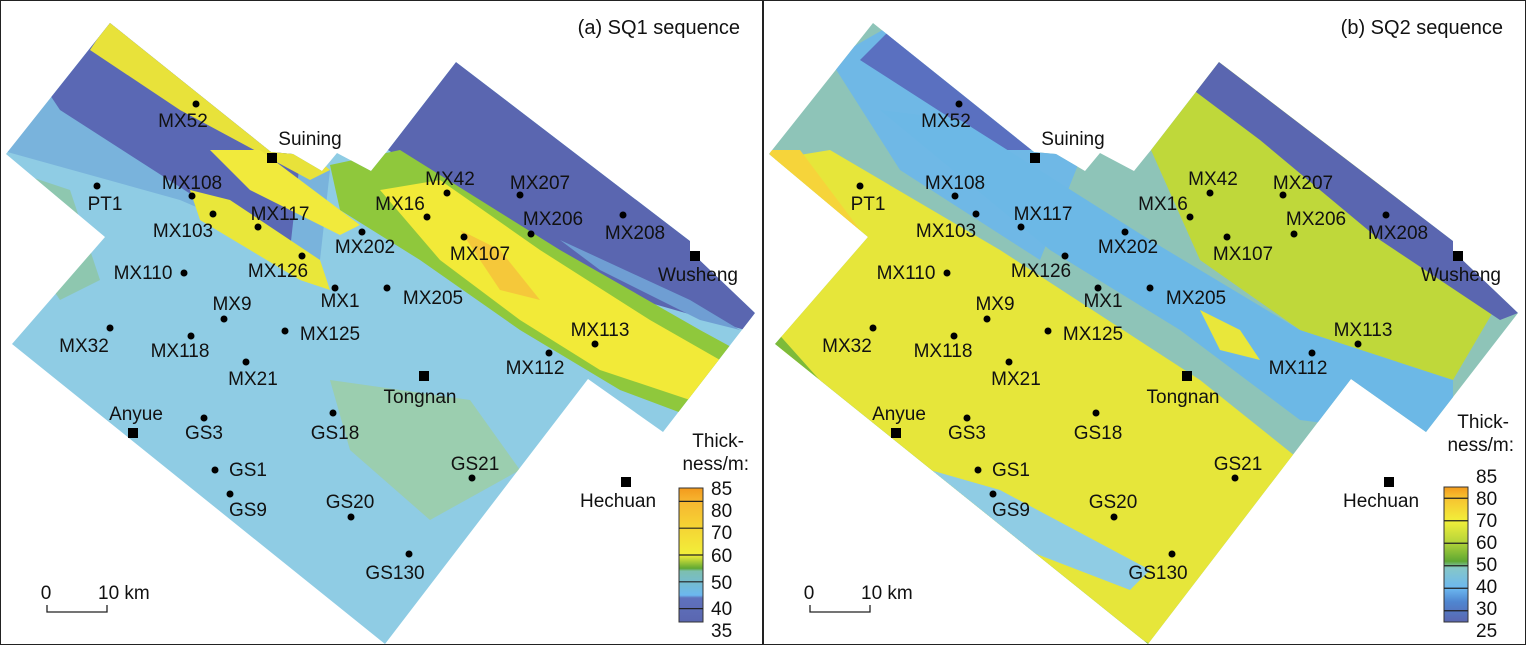 This screenshot has height=645, width=1526. I want to click on legend-tick-label: 50, so click(1486, 565).